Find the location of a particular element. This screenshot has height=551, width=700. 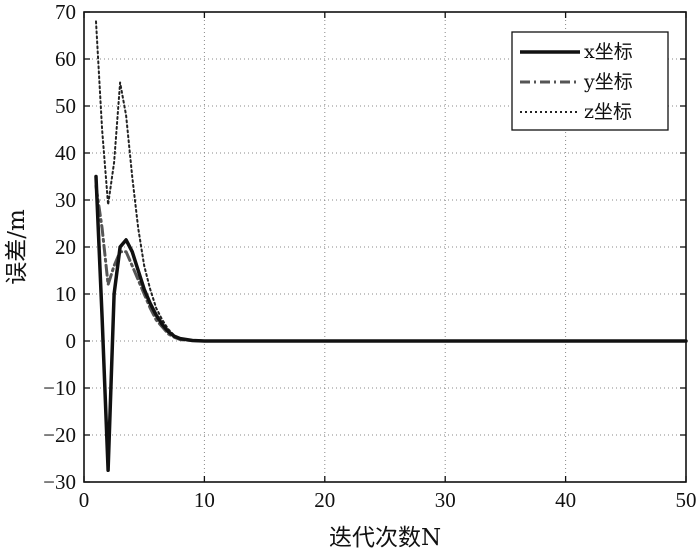

y-tick-label: 60 is located at coordinates (65, 59).